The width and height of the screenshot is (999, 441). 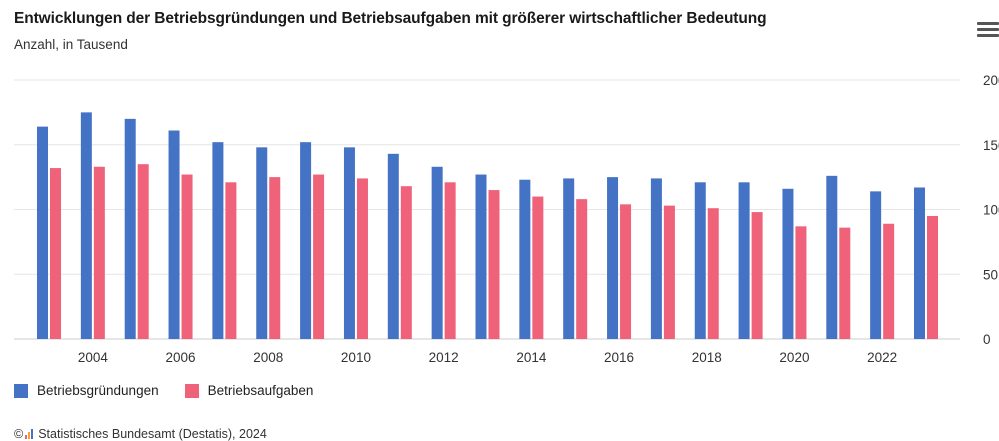 I want to click on legend-item-gruendungen: Betriebsgründungen, so click(x=86, y=390).